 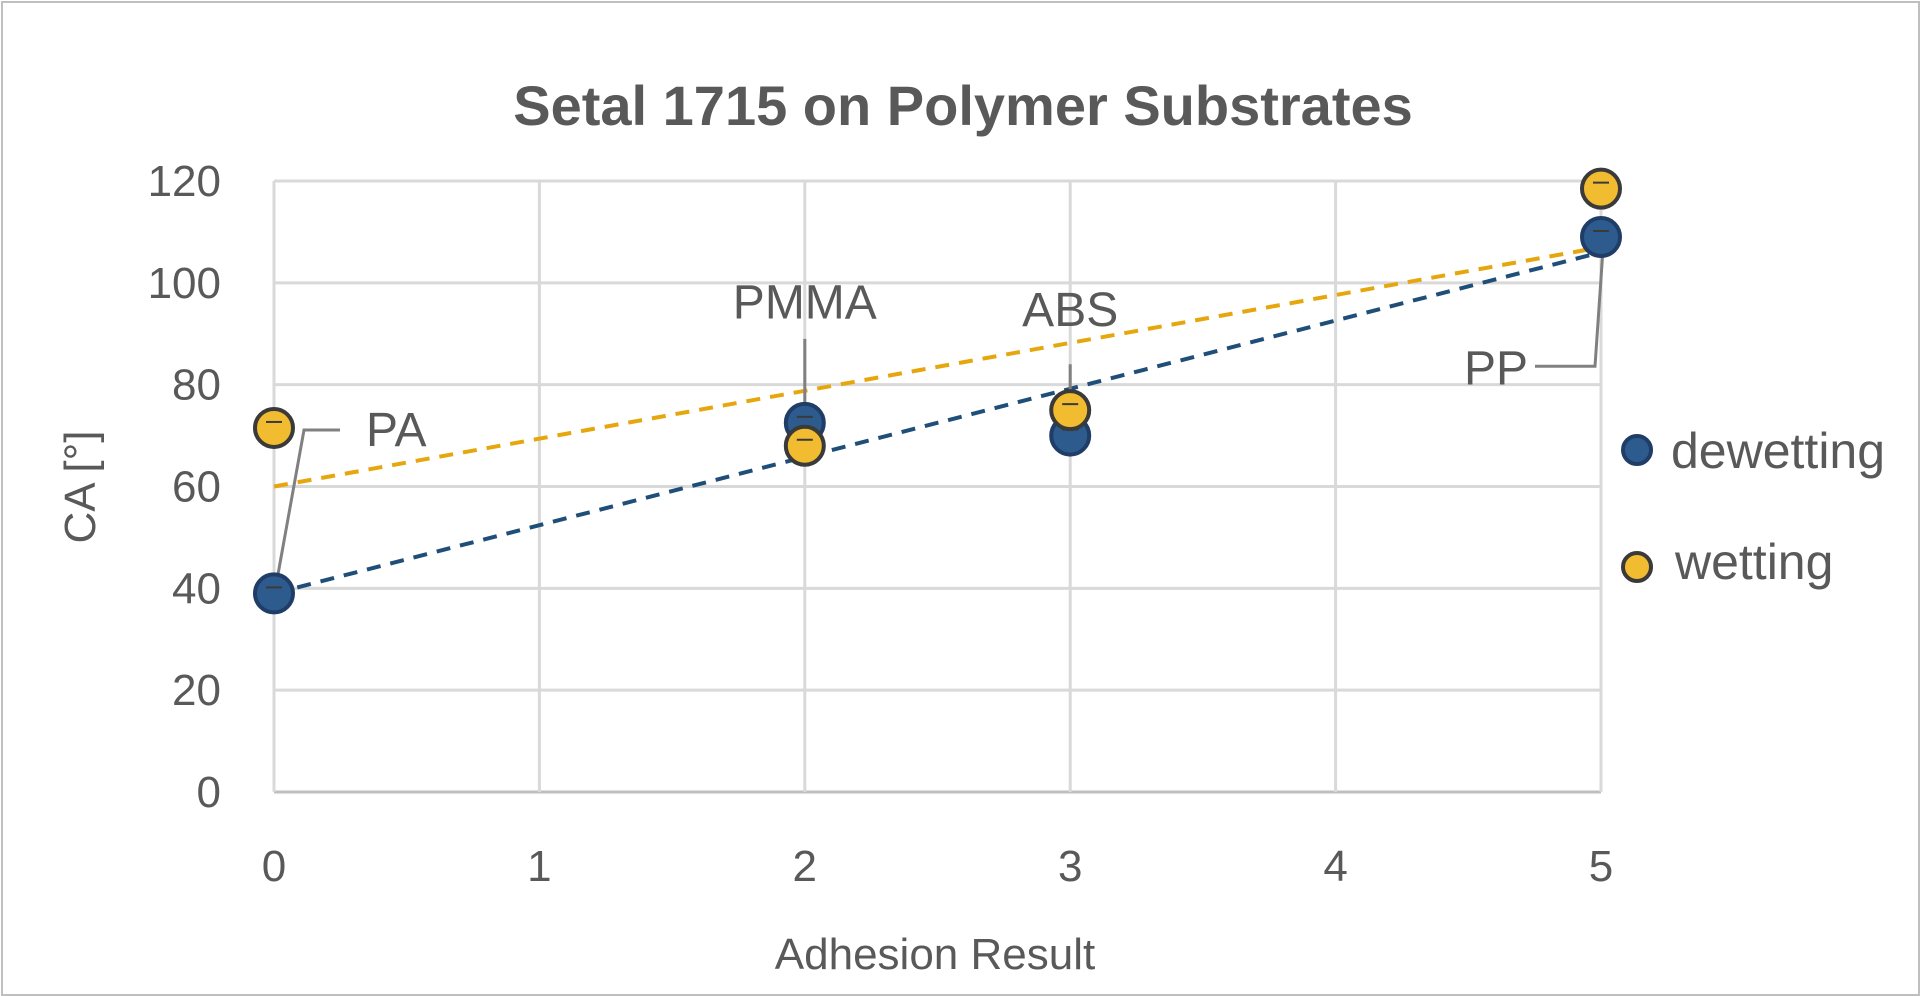 I want to click on x-tick-label: 2, so click(x=805, y=866).